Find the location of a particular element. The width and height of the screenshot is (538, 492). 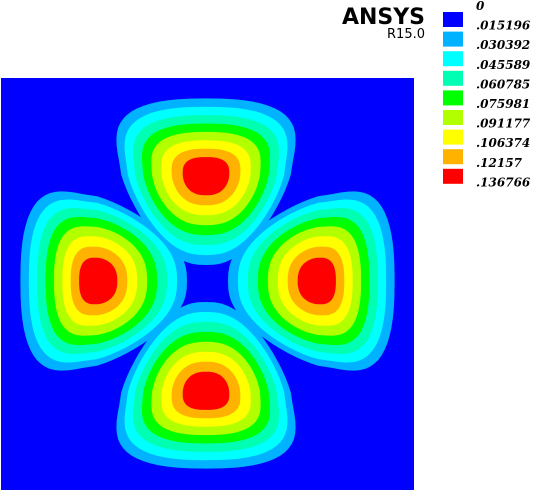

legend-label: .106374 is located at coordinates (503, 143).